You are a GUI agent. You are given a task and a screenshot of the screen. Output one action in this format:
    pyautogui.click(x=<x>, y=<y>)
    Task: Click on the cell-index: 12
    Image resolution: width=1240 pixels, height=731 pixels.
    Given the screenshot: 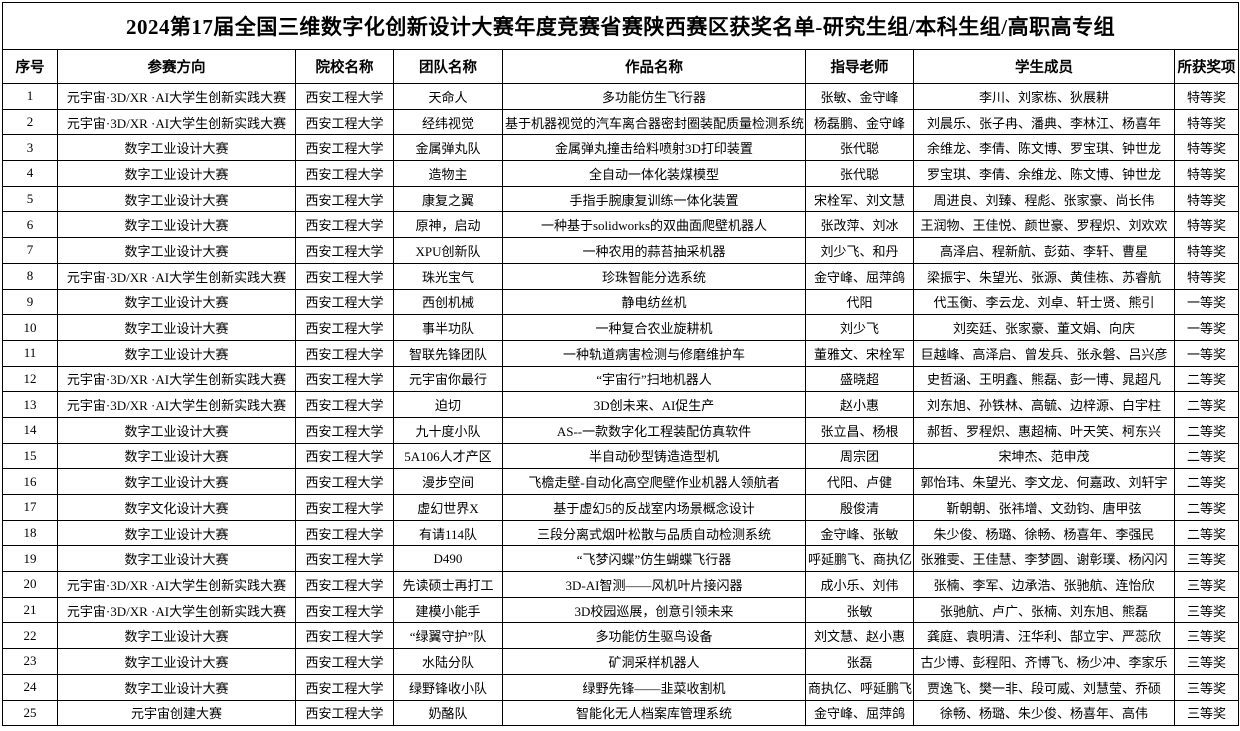 What is the action you would take?
    pyautogui.click(x=30, y=379)
    